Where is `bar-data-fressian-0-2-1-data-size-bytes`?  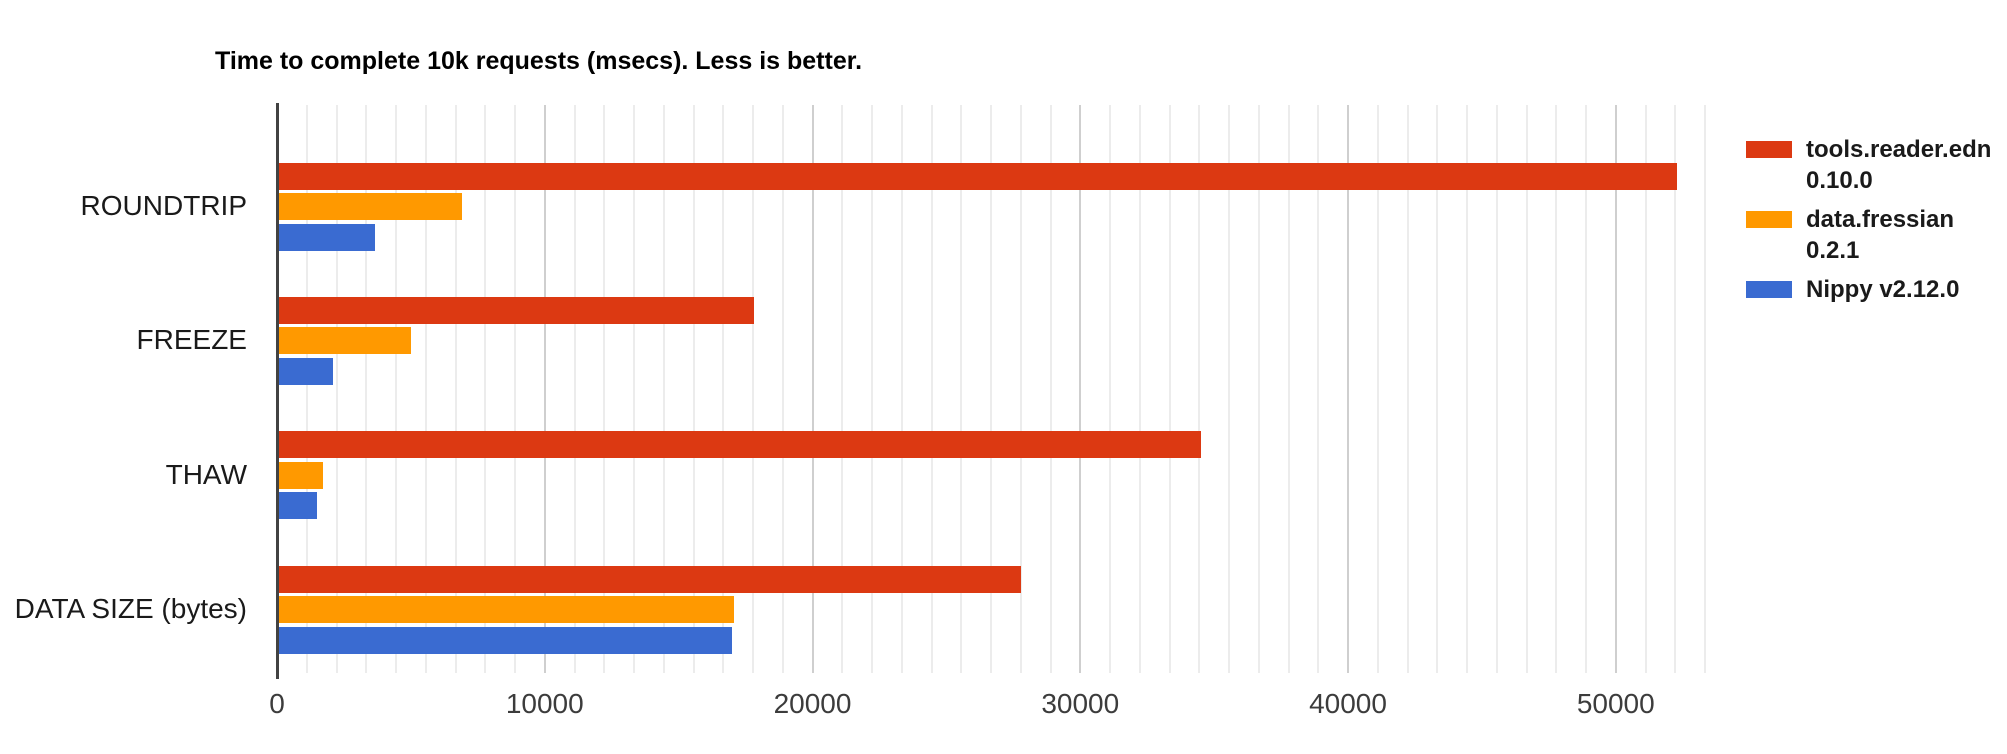 bar-data-fressian-0-2-1-data-size-bytes is located at coordinates (505, 609).